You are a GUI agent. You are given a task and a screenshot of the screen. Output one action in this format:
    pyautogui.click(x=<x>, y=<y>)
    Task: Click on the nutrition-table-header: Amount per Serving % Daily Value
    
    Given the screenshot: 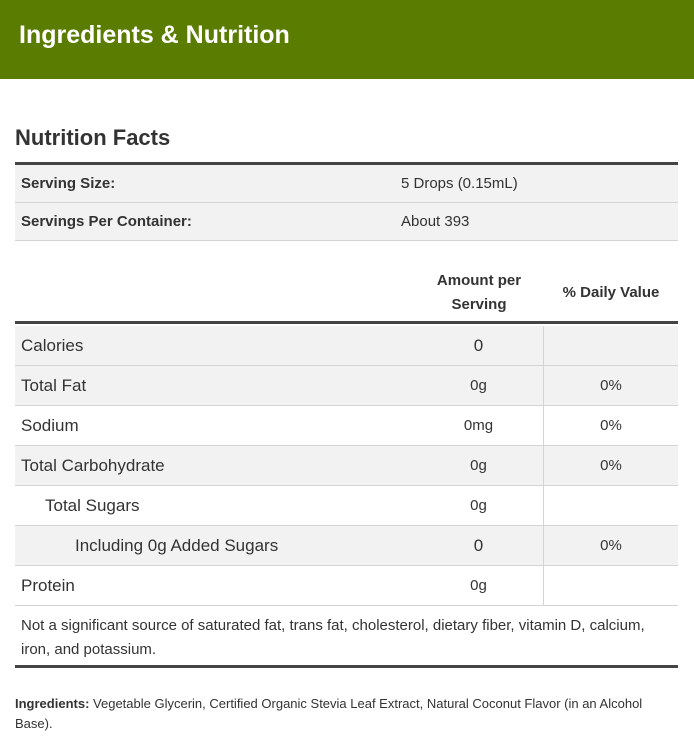 What is the action you would take?
    pyautogui.click(x=346, y=294)
    